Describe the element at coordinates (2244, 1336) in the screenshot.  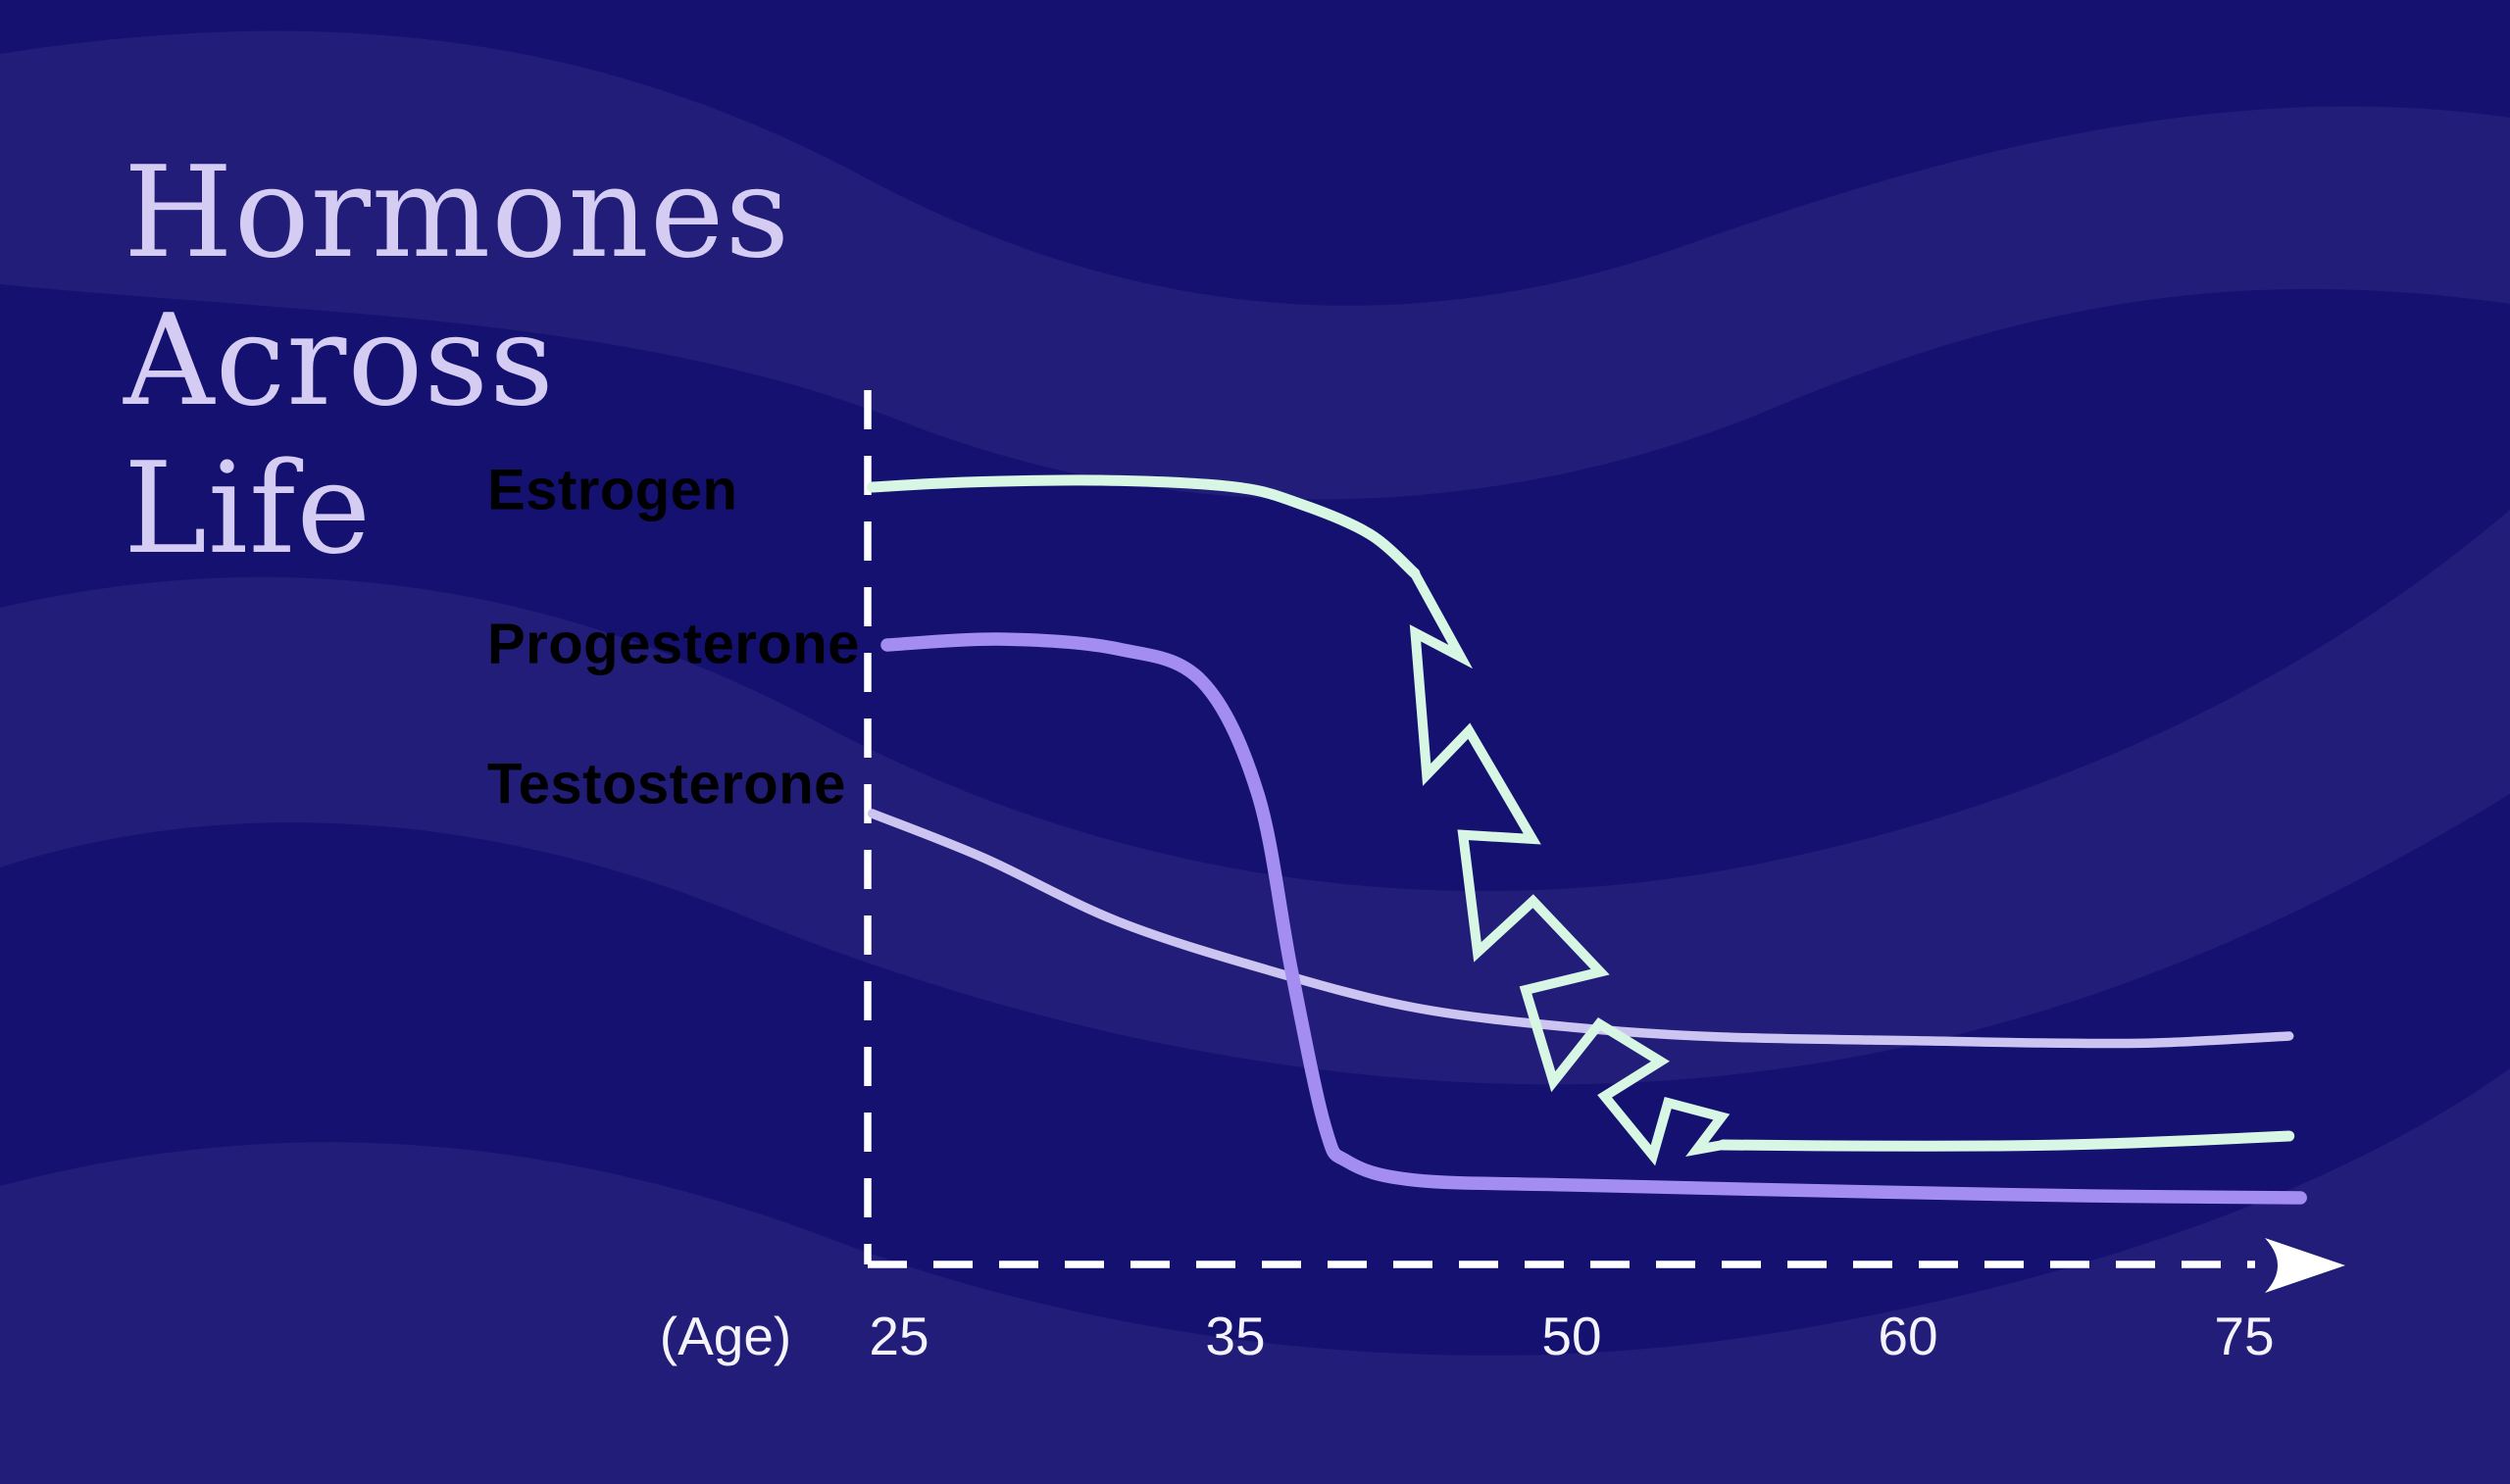
I see `x-tick-label-75: 75` at that location.